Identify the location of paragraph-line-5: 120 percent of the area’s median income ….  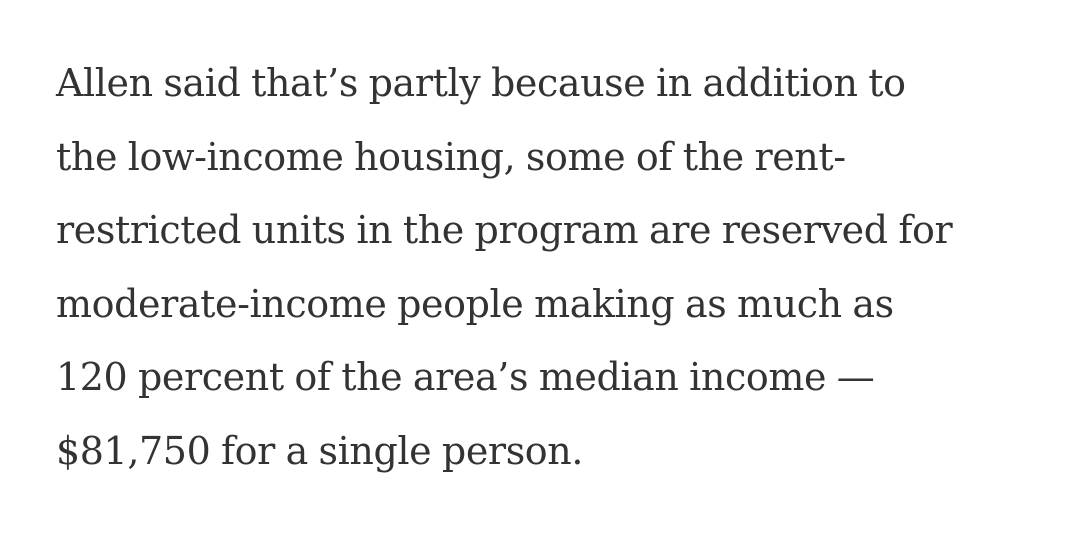
(465, 377).